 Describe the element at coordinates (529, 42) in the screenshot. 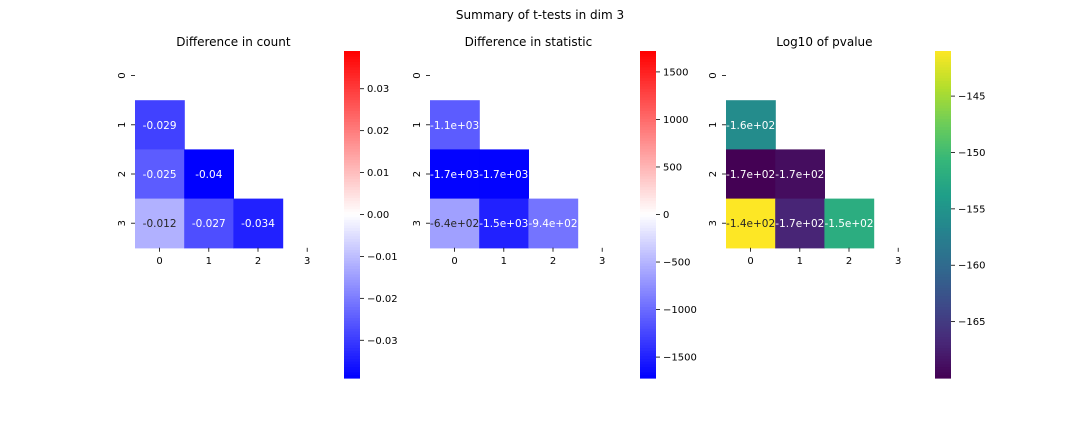

I see `panel-title: Difference in statistic` at that location.